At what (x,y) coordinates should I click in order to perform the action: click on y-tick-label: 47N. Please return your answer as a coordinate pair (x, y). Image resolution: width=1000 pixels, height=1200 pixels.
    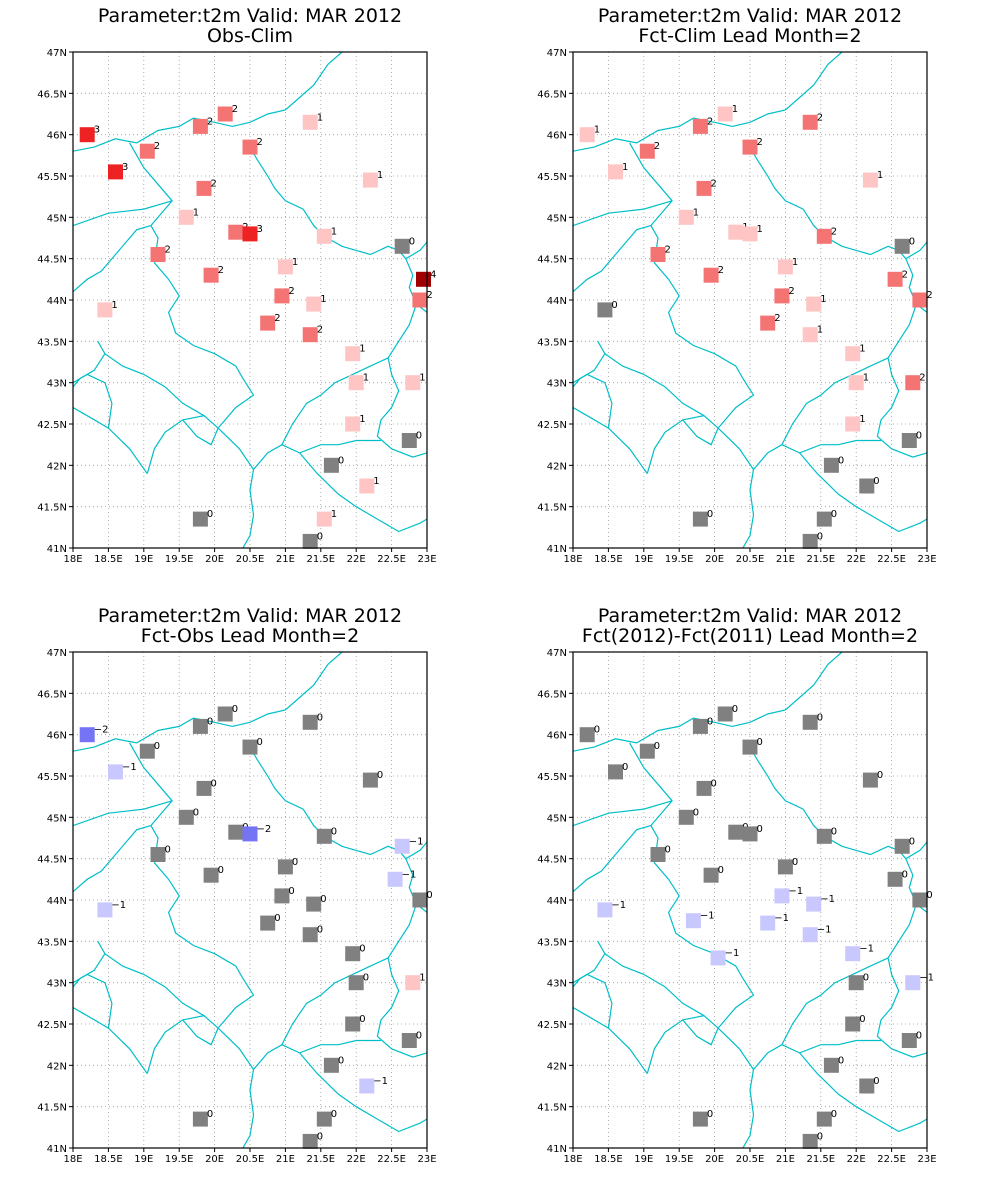
    Looking at the image, I should click on (57, 653).